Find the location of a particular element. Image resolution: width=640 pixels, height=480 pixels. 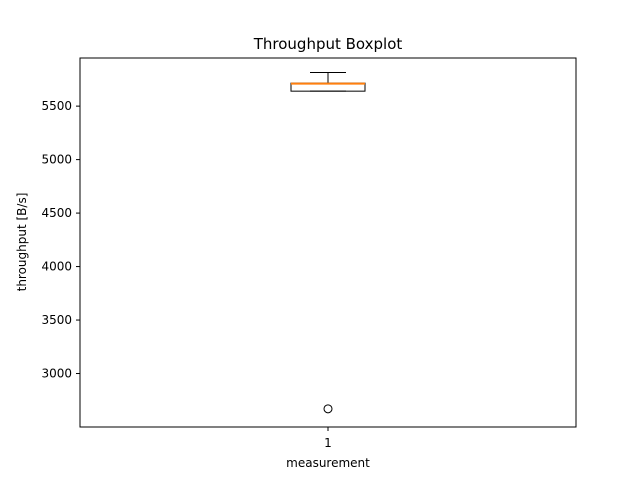

y-tick-label: 5000 is located at coordinates (56, 160).